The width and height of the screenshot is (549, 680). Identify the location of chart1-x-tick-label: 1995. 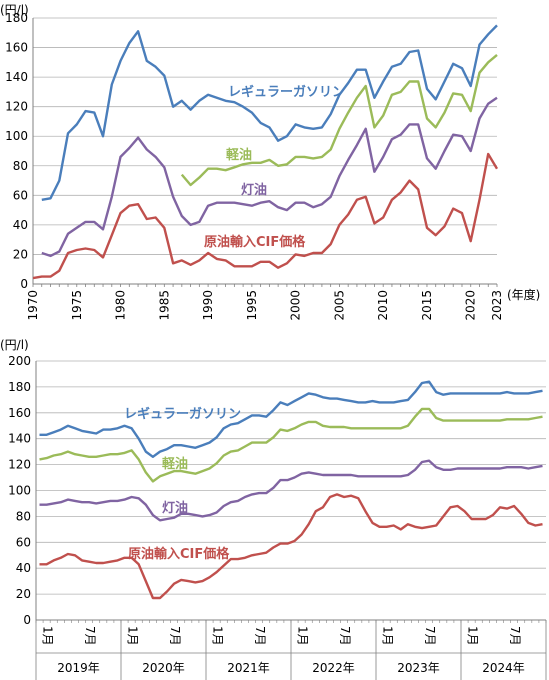
(252, 305).